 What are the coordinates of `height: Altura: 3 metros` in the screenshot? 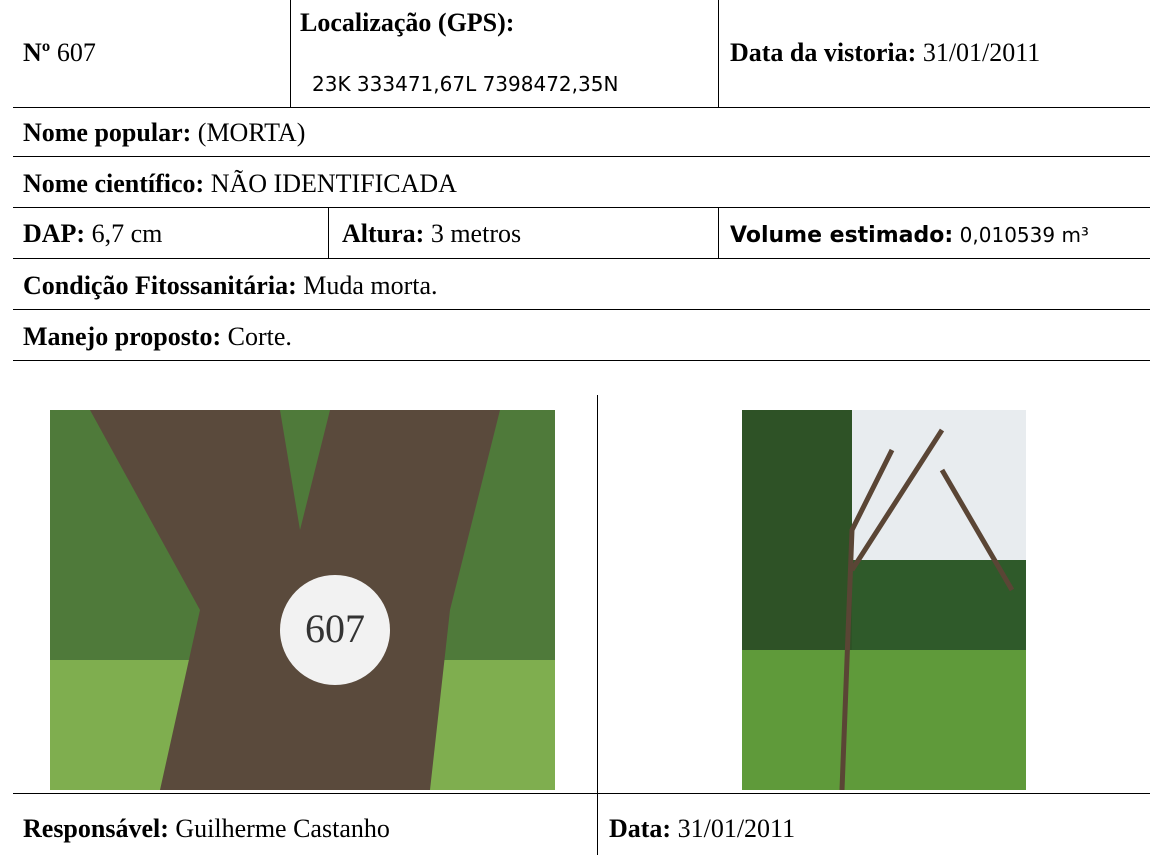 It's located at (432, 233).